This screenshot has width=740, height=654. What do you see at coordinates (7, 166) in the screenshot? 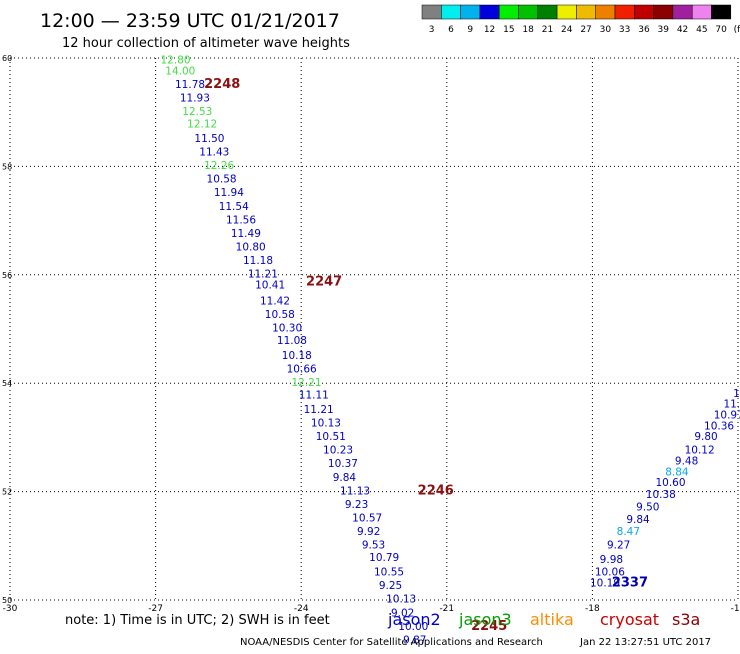
I see `y-tick-label: 58` at bounding box center [7, 166].